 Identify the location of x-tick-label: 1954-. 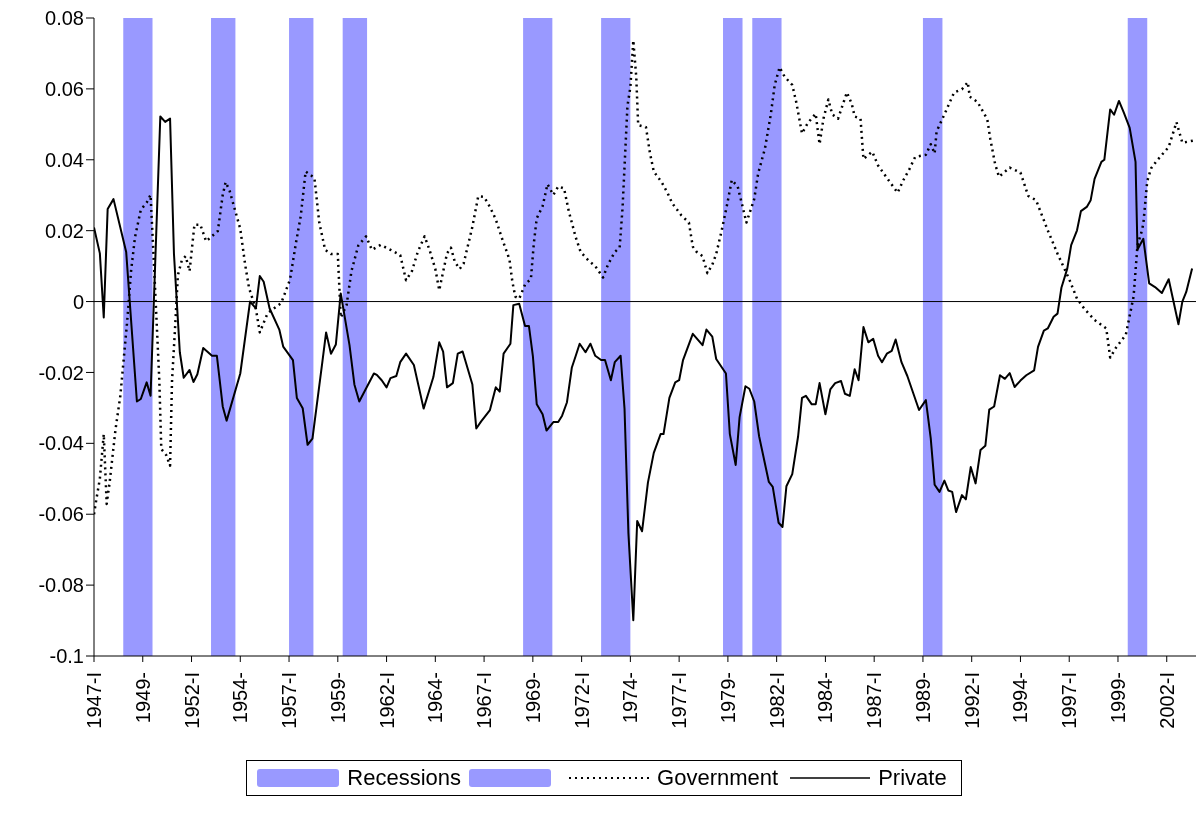
(240, 698).